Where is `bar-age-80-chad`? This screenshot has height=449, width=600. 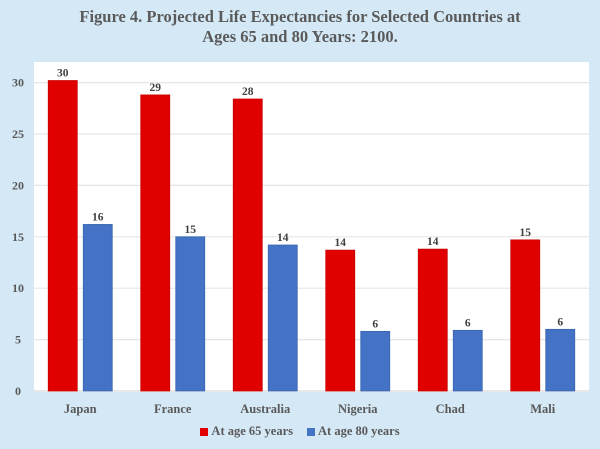 bar-age-80-chad is located at coordinates (467, 360).